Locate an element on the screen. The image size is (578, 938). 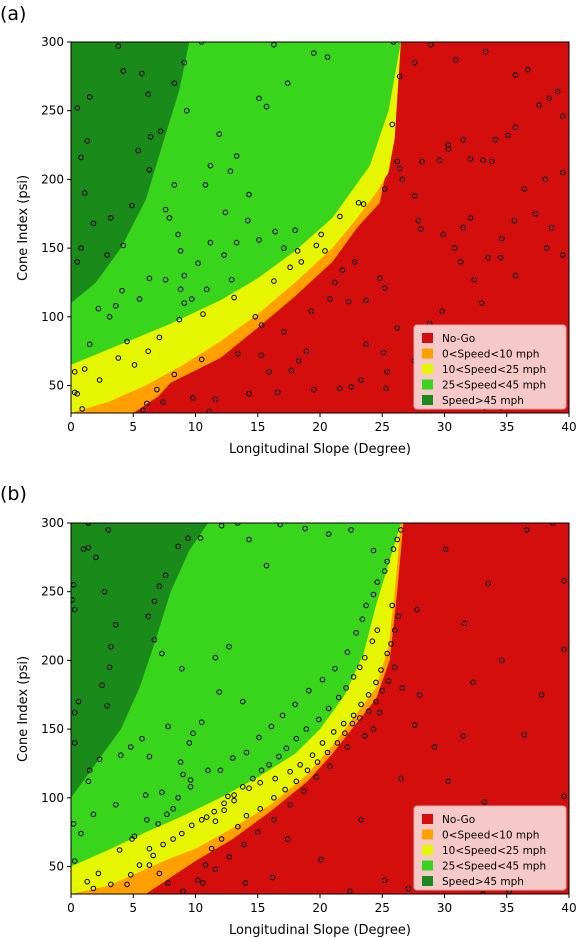
x-tick-label: 15 is located at coordinates (257, 427).